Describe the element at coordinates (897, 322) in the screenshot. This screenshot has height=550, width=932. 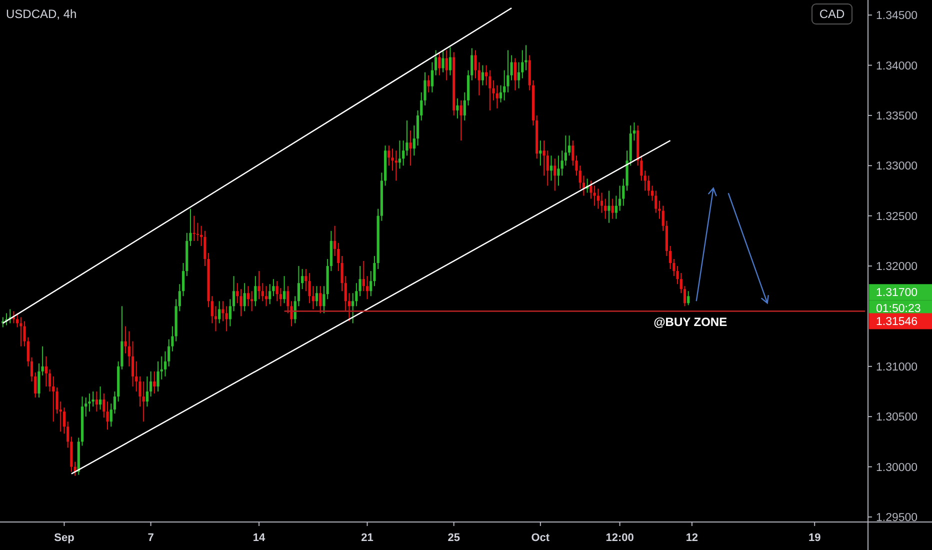
I see `text: 1.31546` at that location.